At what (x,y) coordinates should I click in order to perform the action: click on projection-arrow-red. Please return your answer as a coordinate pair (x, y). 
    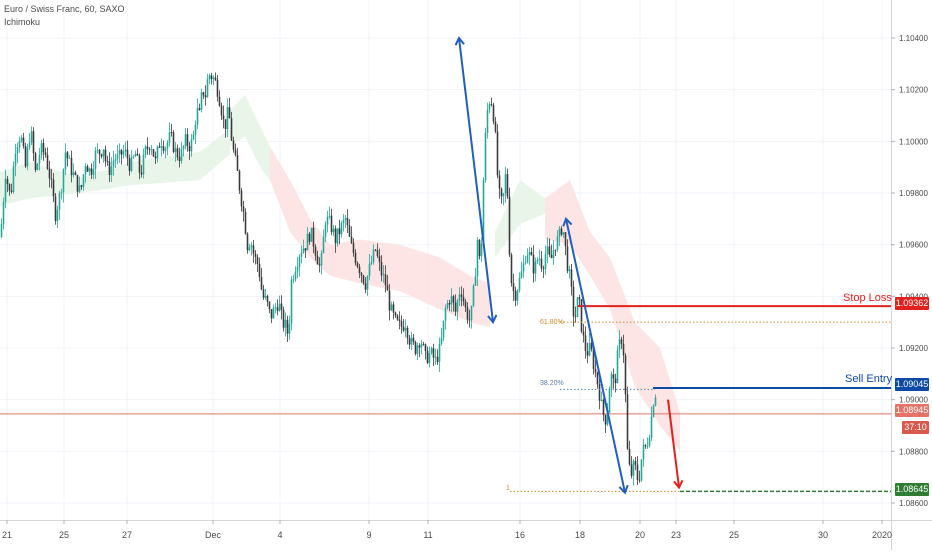
    Looking at the image, I should click on (673, 443).